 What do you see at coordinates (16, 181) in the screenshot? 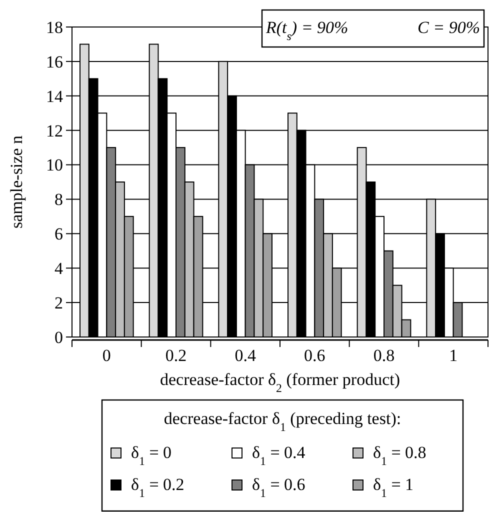
I see `y-axis-title: sample-size n` at bounding box center [16, 181].